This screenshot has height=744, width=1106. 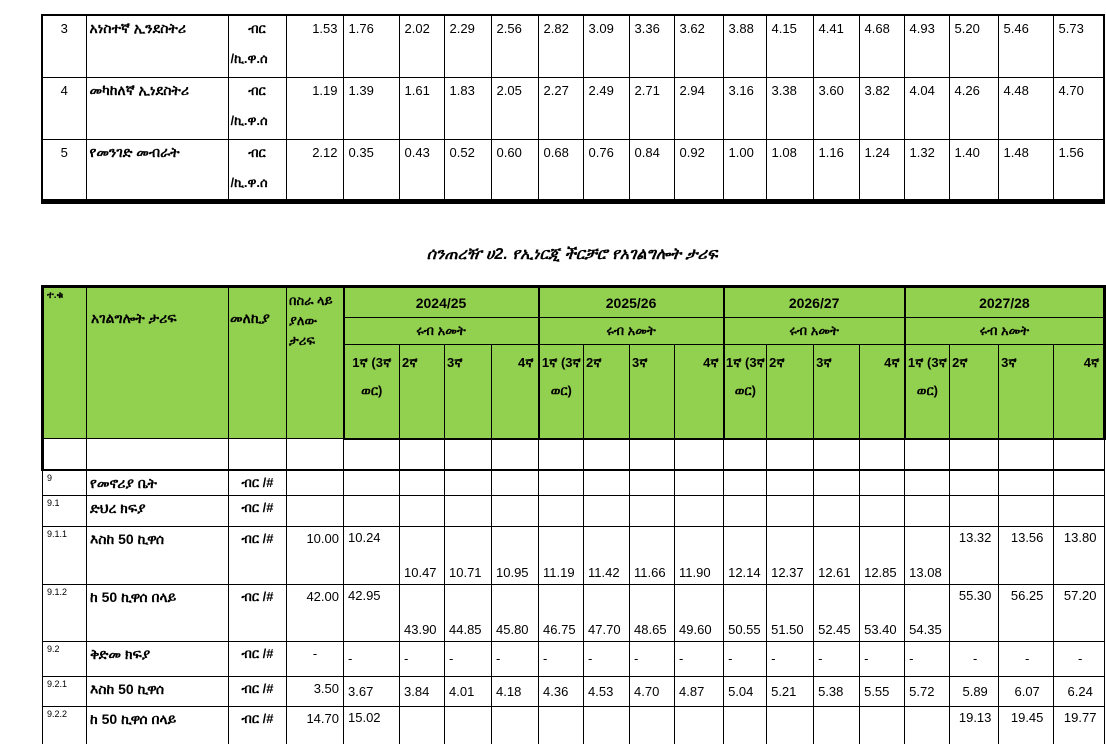 What do you see at coordinates (974, 725) in the screenshot?
I see `quarter-value: 19.13` at bounding box center [974, 725].